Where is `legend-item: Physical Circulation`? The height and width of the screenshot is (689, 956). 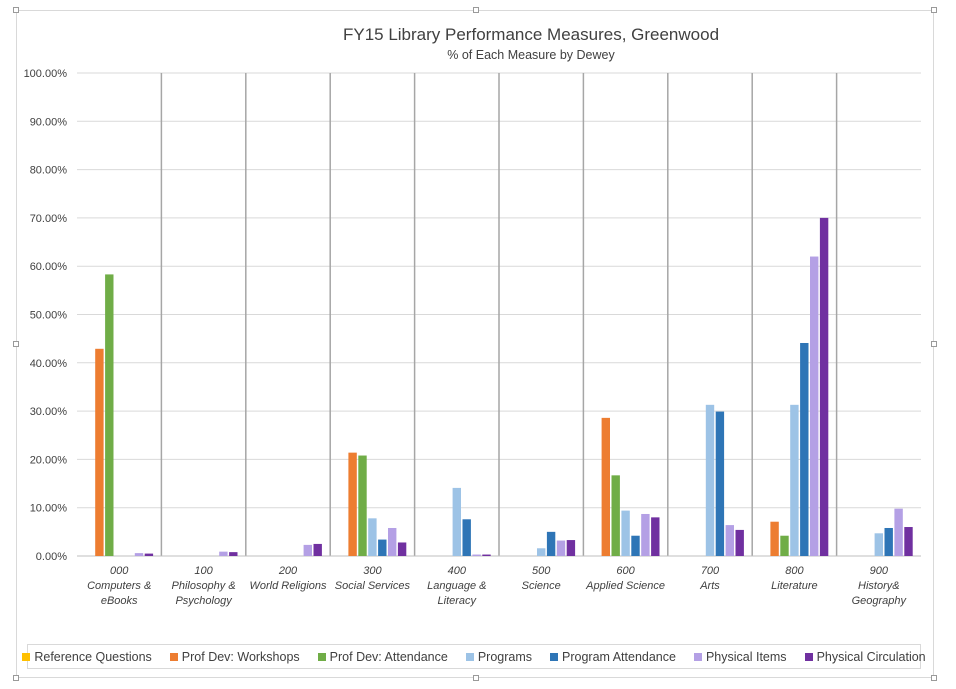
legend-item: Physical Circulation is located at coordinates (865, 656).